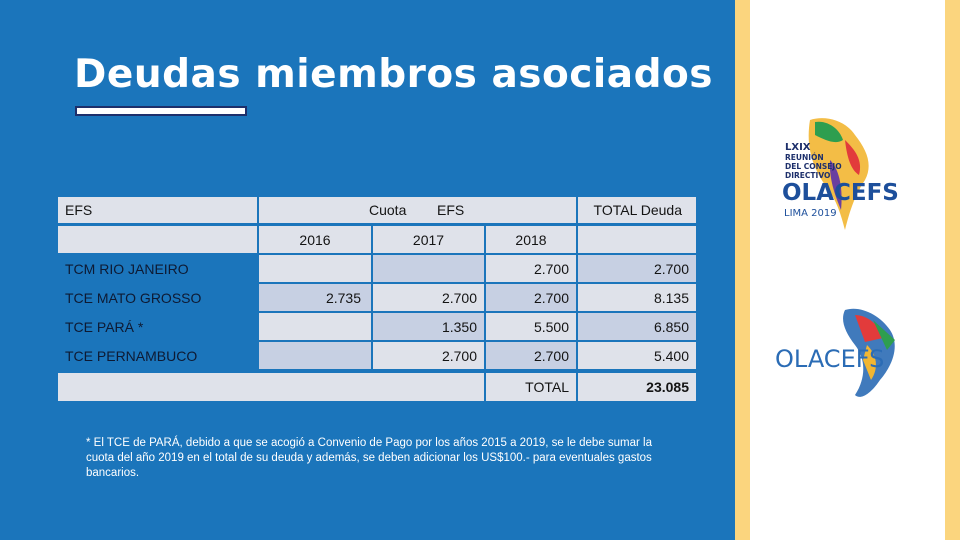 This screenshot has width=960, height=540. I want to click on header-text: Cuota, so click(388, 210).